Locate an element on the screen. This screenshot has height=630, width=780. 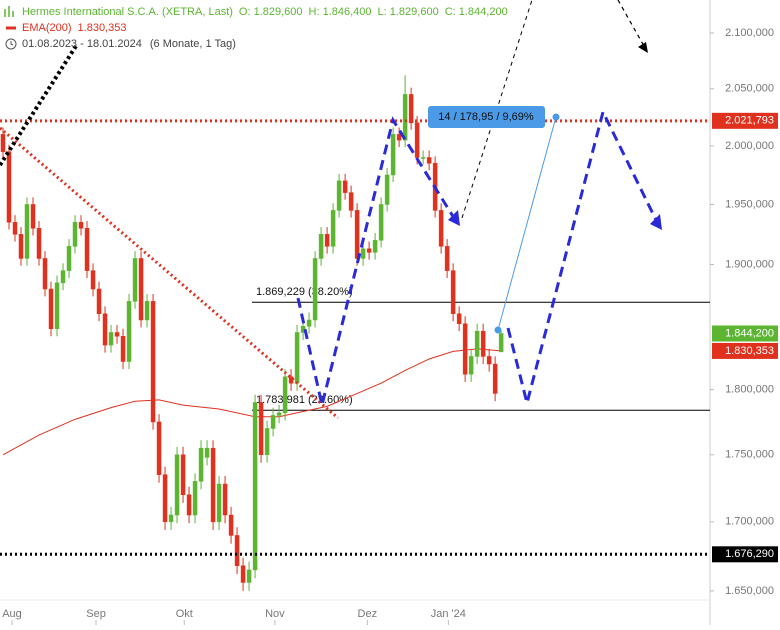
fib-label: 1.869,229 (38.20%) is located at coordinates (304, 292).